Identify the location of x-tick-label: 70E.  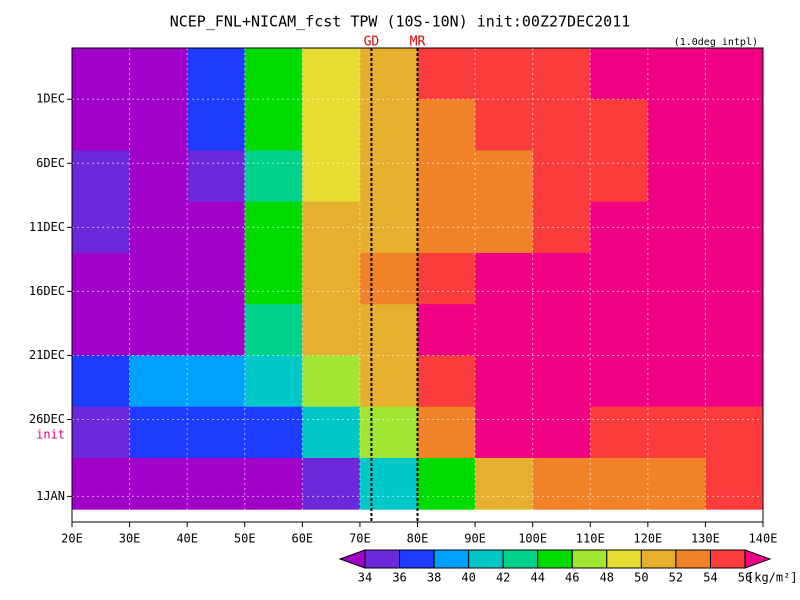
(360, 539).